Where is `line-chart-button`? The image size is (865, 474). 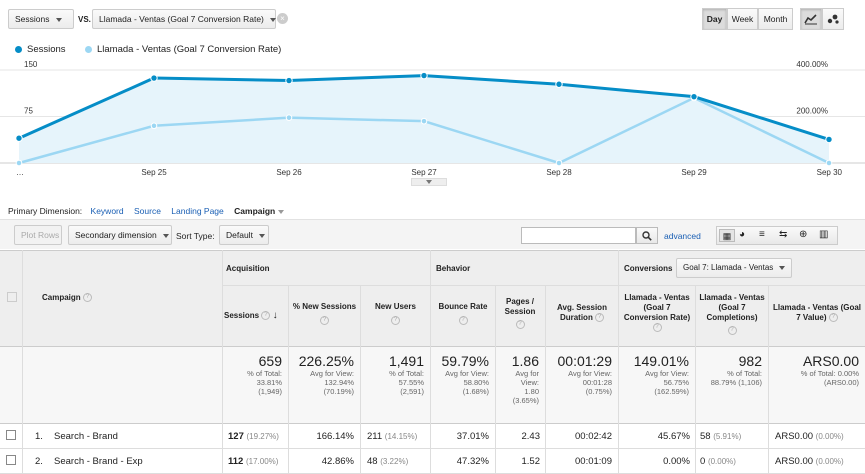
line-chart-button is located at coordinates (811, 19).